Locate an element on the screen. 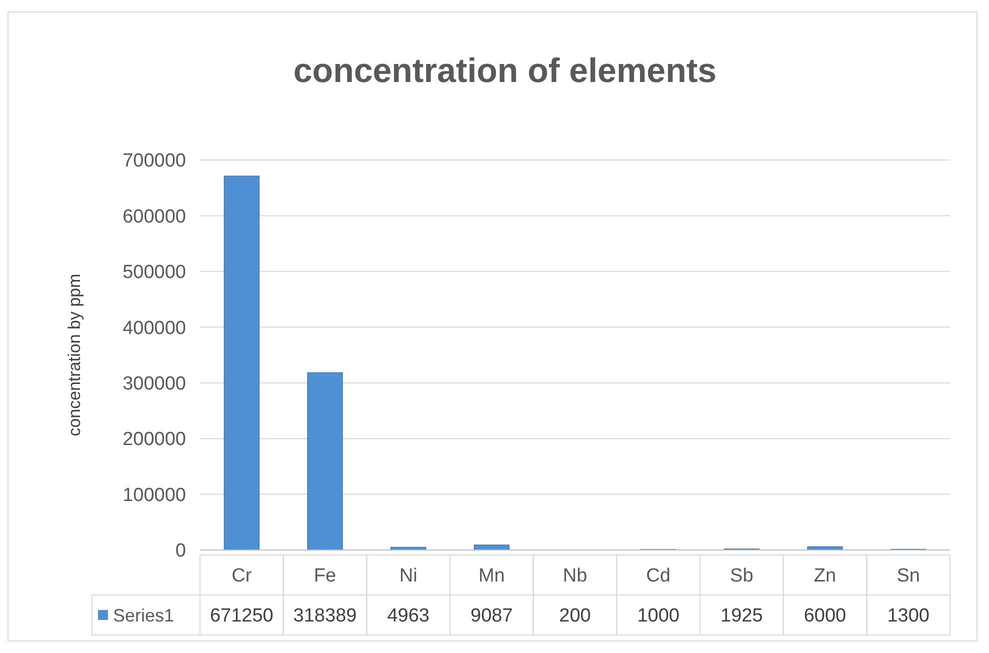 This screenshot has width=989, height=653. data-label: 6000 is located at coordinates (825, 616).